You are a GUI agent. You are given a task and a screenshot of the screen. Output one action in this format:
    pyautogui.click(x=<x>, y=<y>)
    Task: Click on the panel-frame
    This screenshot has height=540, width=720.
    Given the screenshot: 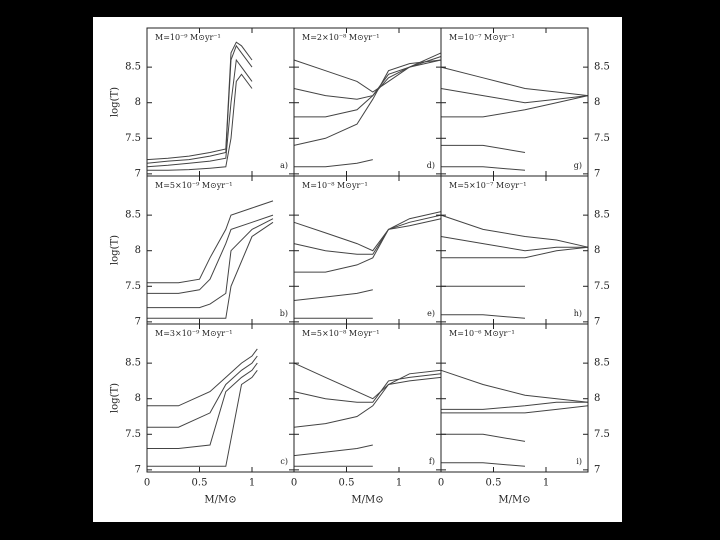 What is the action you would take?
    pyautogui.click(x=514, y=398)
    